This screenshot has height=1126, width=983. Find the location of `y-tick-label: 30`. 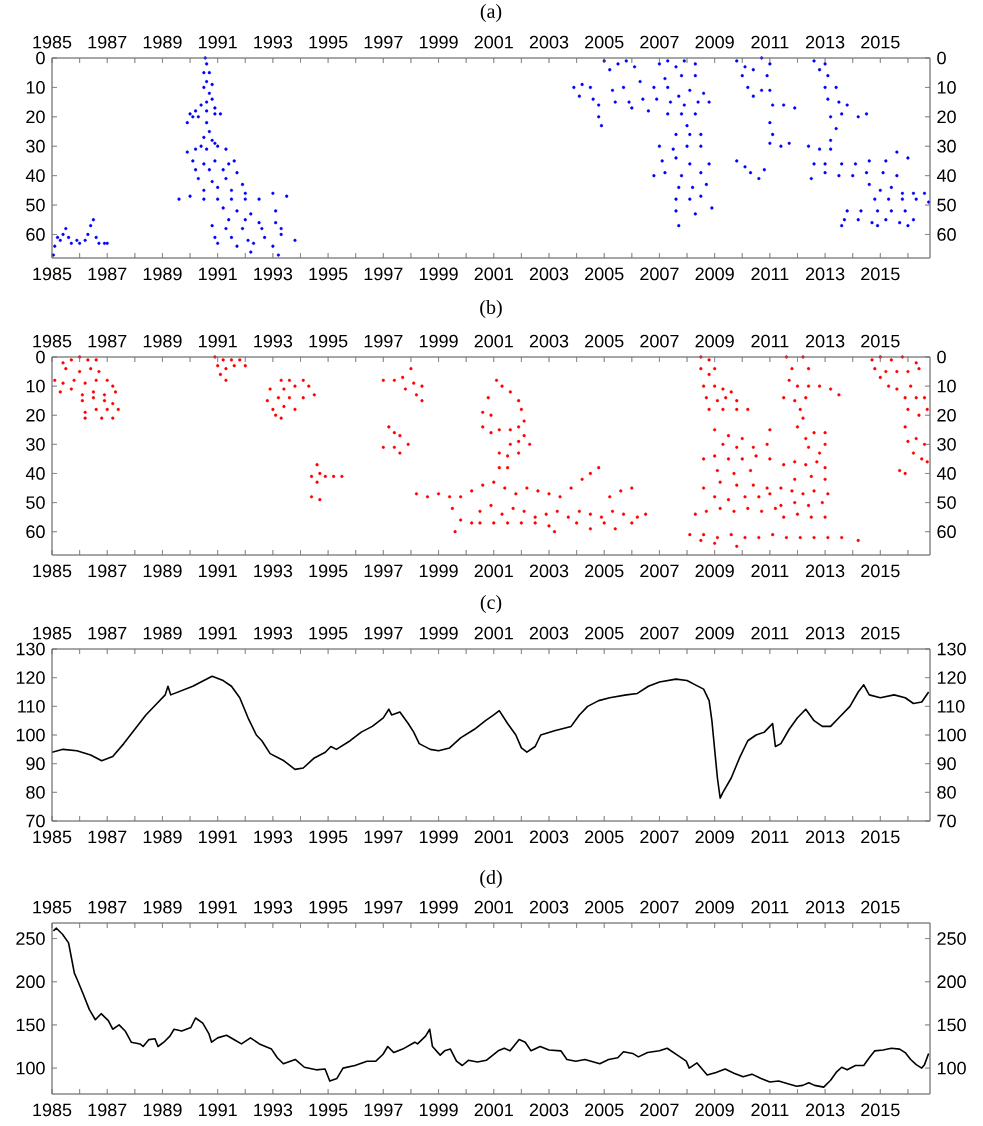

y-tick-label: 30 is located at coordinates (35, 146).